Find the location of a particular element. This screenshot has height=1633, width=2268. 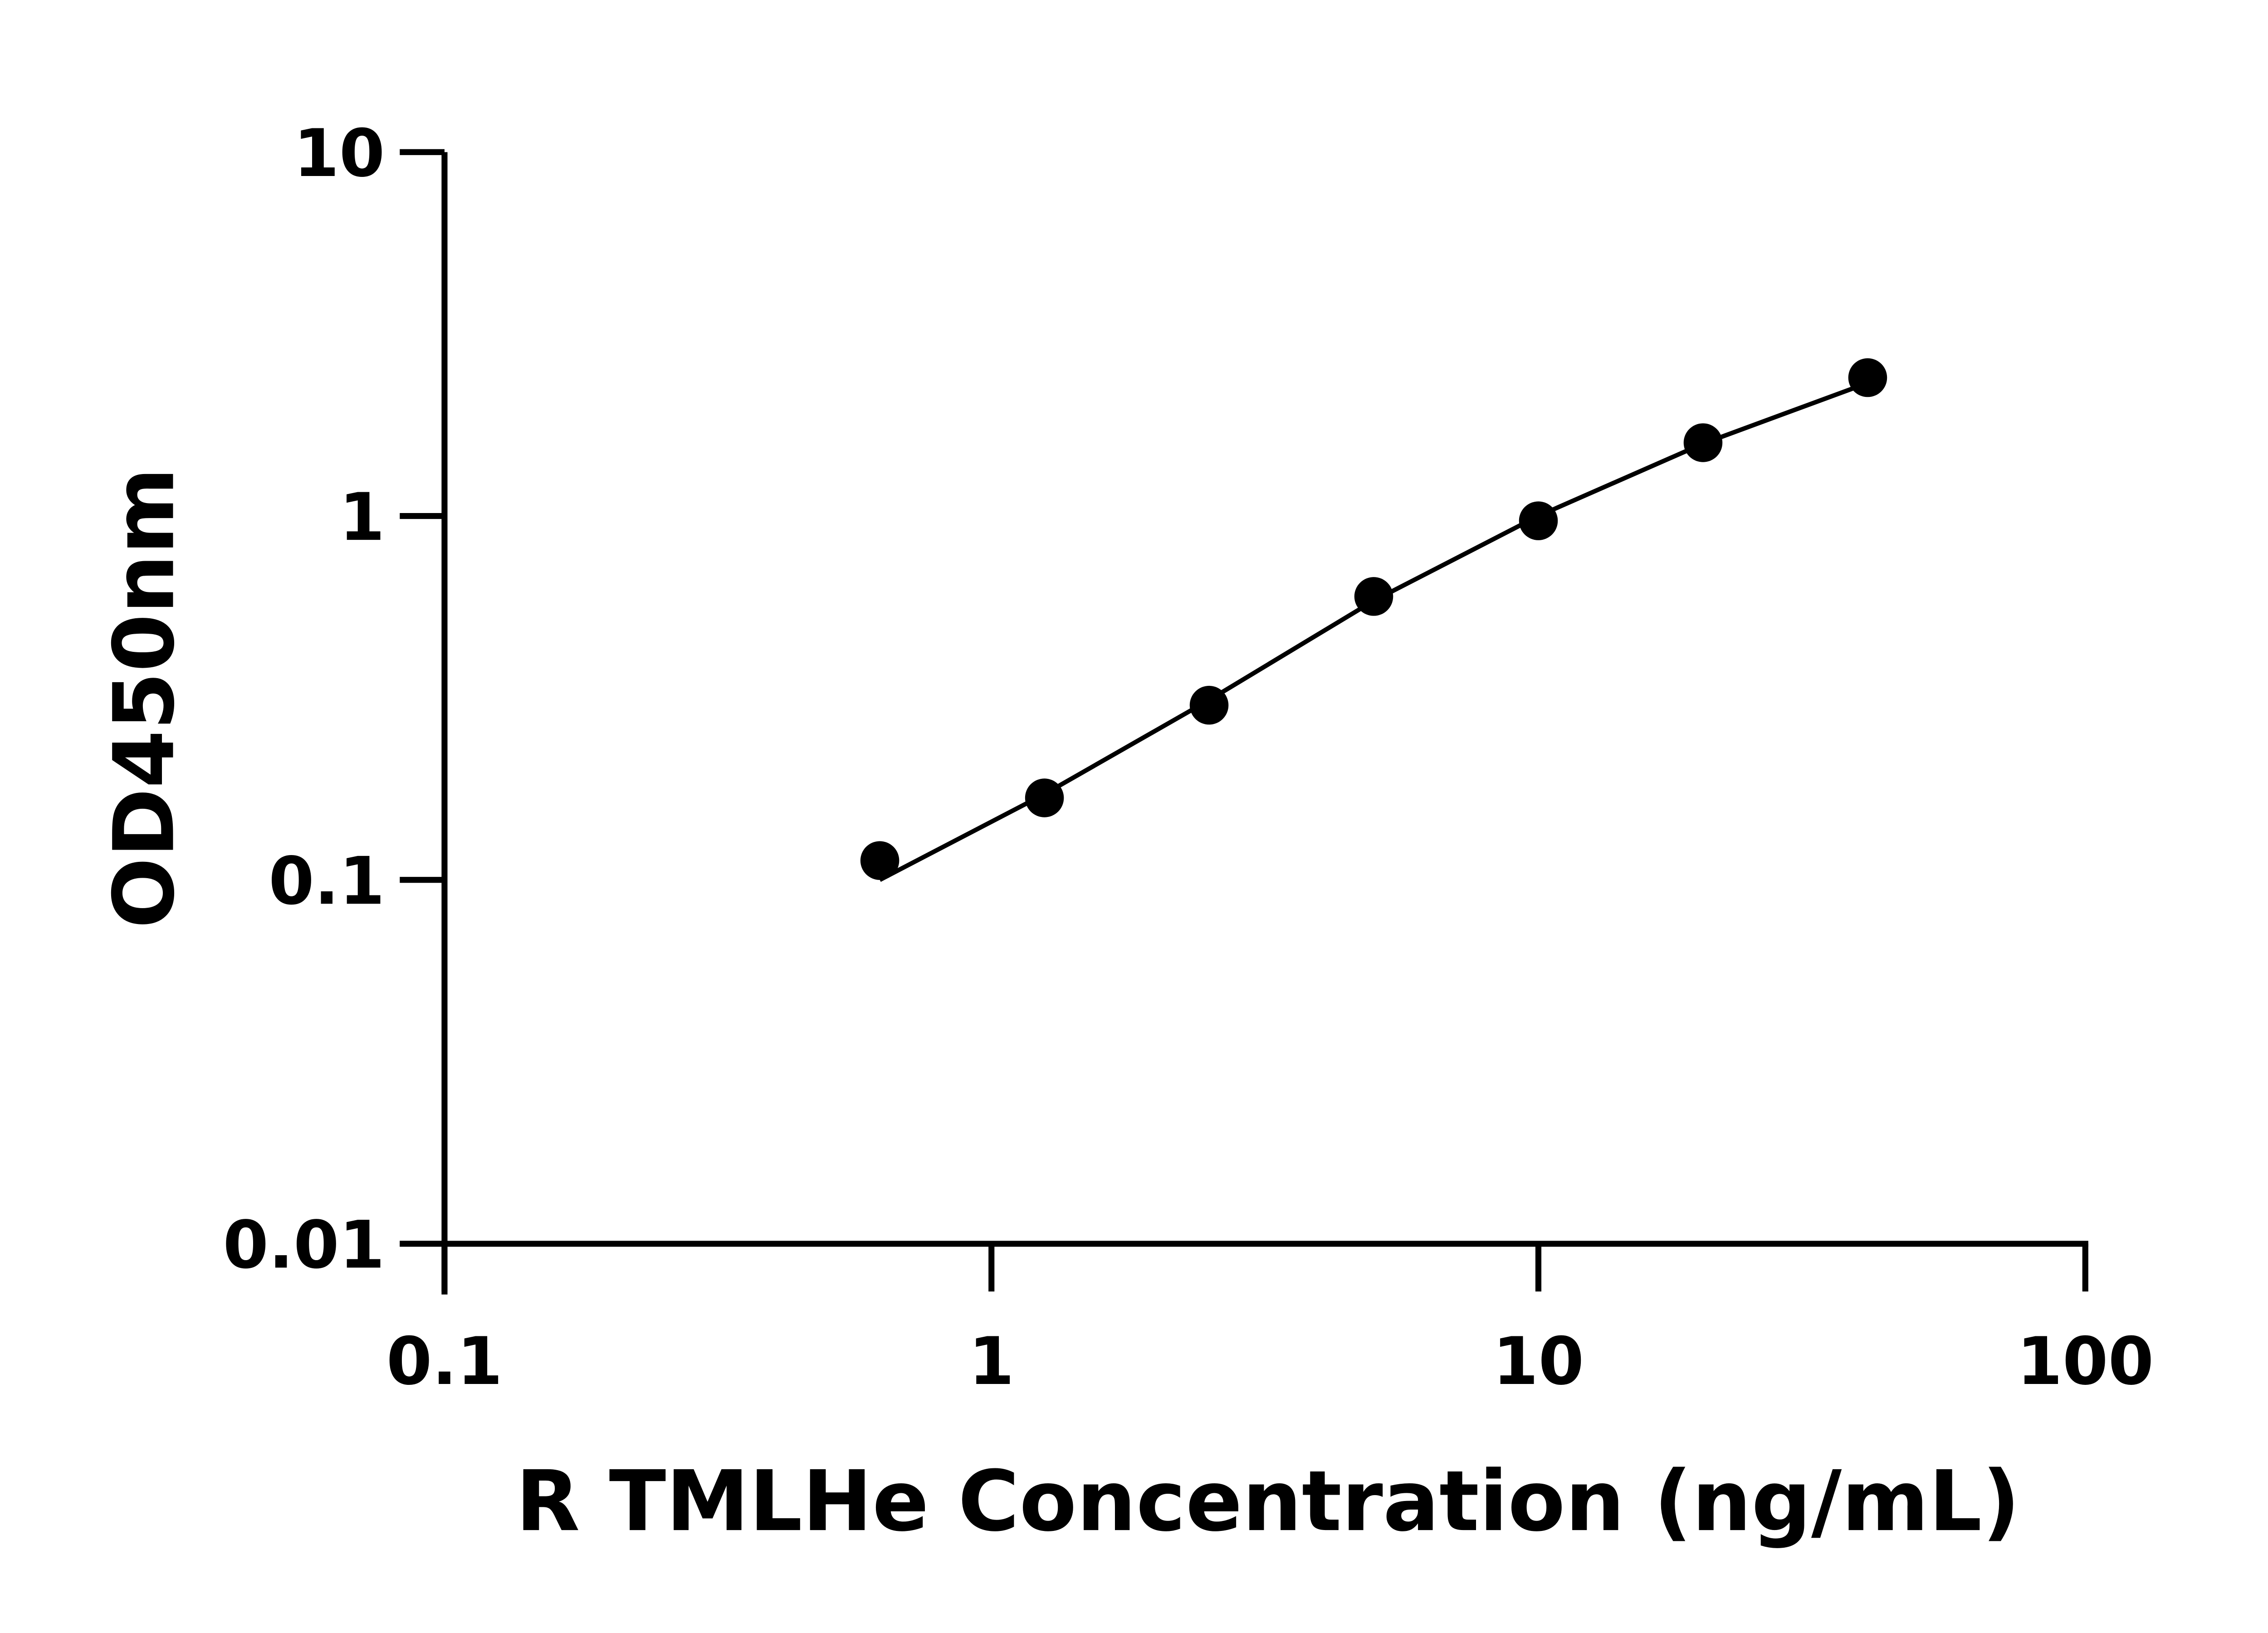

x-axis-label: R TMLHe Concentration (ng/mL) is located at coordinates (1268, 1501).